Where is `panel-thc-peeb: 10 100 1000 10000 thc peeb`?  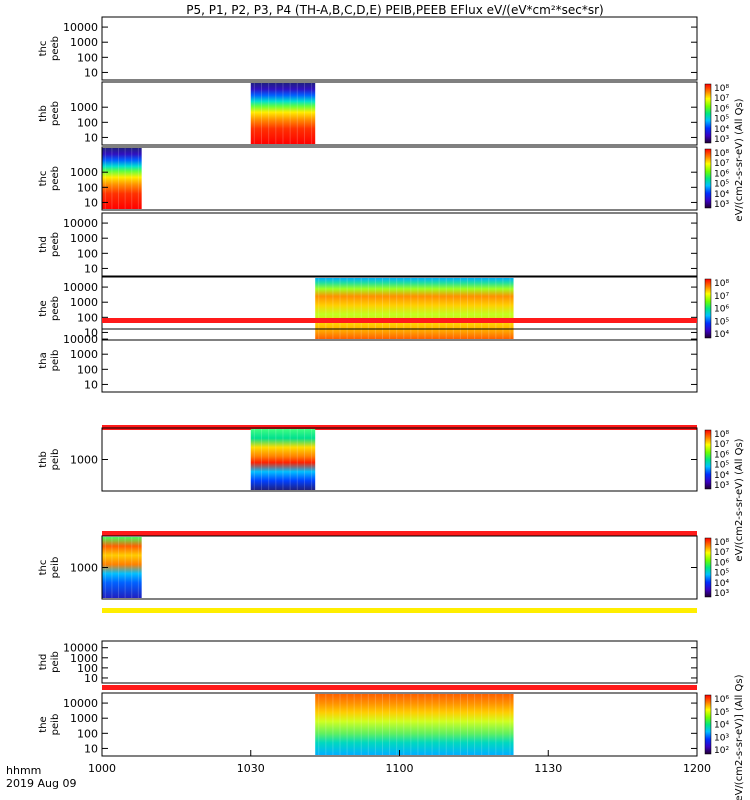
panel-thc-peeb: 10 100 1000 10000 thc peeb is located at coordinates (368, 48).